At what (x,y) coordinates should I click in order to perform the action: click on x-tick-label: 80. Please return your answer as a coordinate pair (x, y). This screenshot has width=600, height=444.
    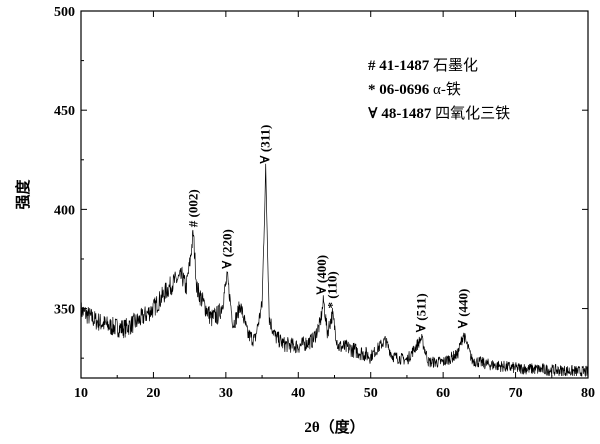
    Looking at the image, I should click on (588, 393).